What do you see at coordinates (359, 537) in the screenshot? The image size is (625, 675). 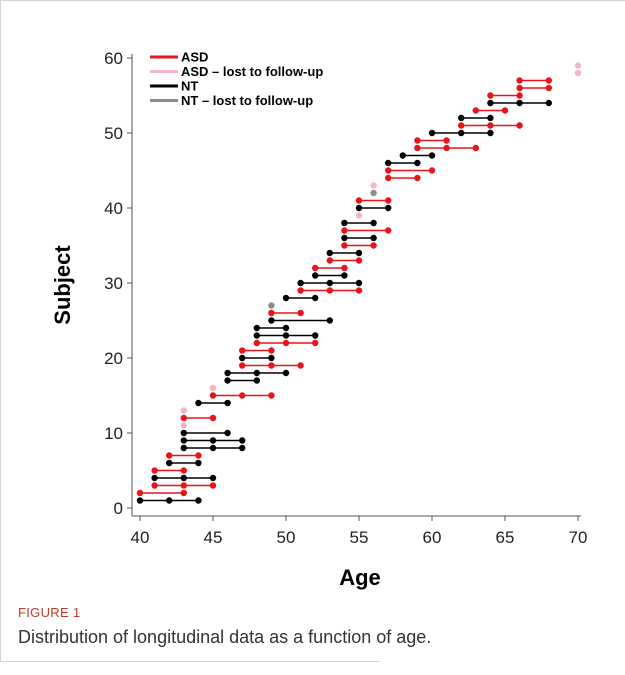 I see `x-tick-label: 55` at bounding box center [359, 537].